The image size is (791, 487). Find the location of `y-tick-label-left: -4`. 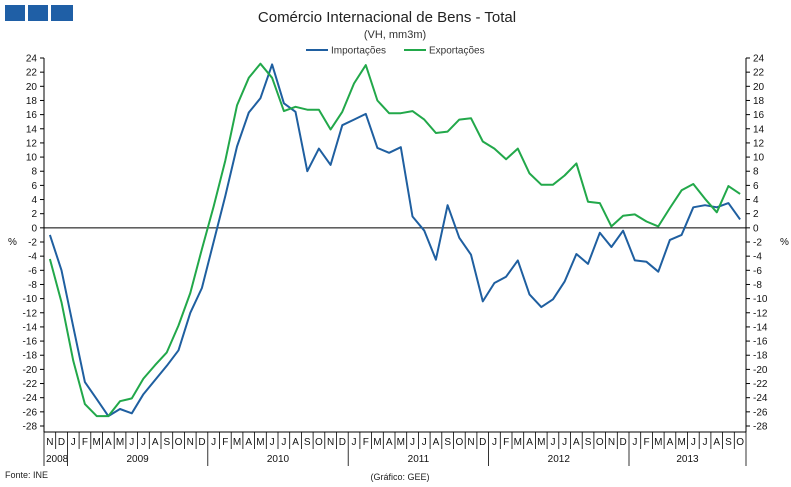

y-tick-label-left: -4 is located at coordinates (32, 257).